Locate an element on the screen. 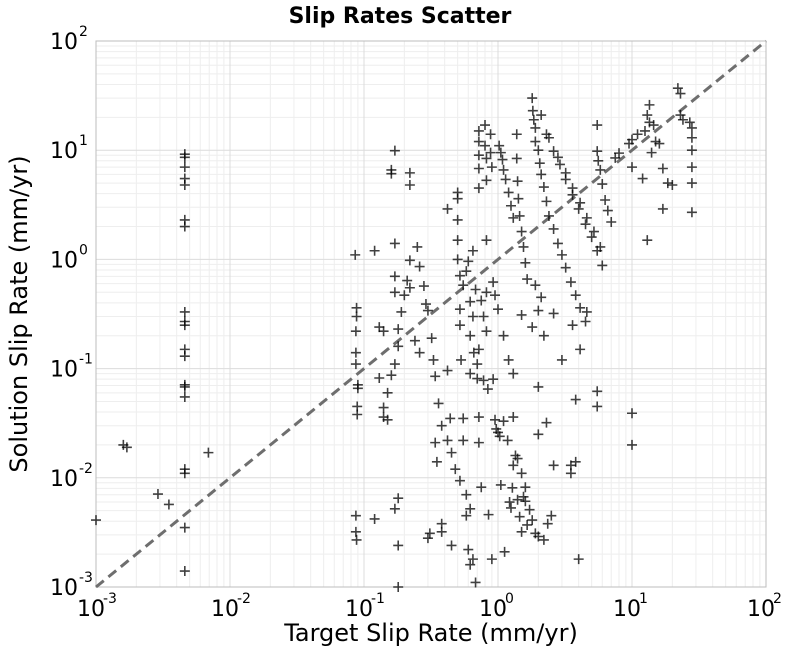  x-tick-label-exponent: -3 is located at coordinates (110, 599).